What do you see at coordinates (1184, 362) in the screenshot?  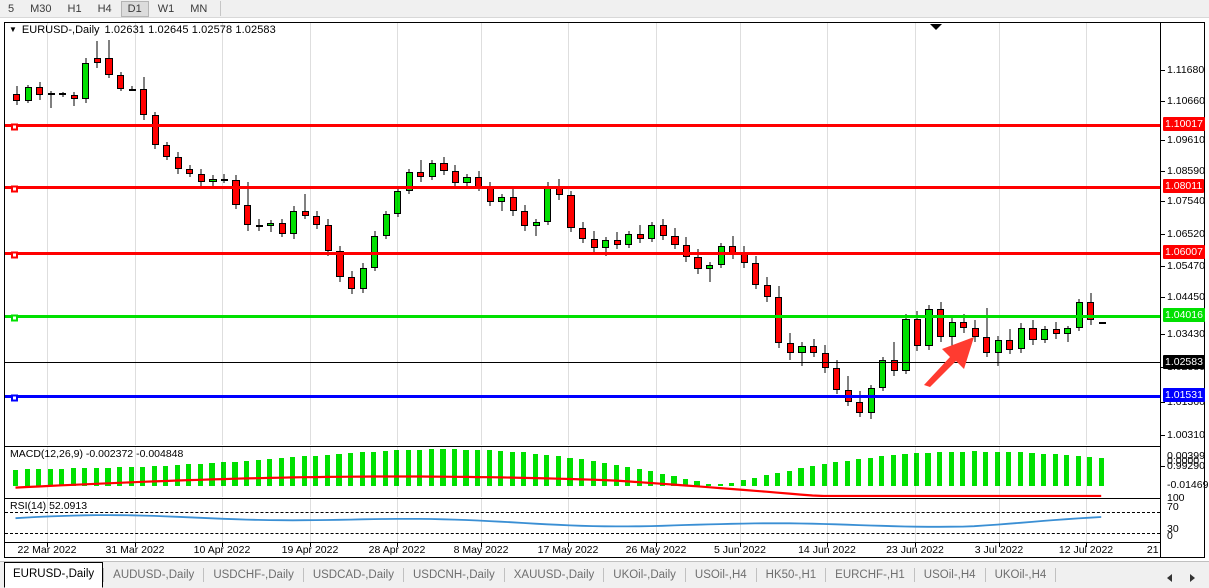 I see `price-marker-current-price: 1.02583` at bounding box center [1184, 362].